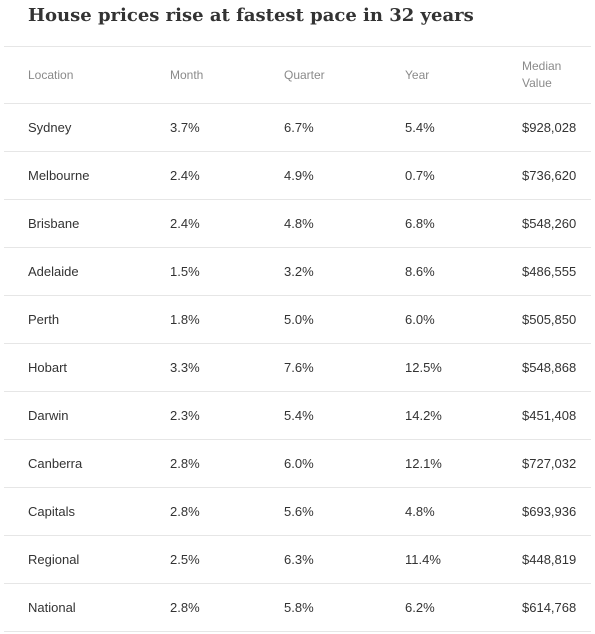  Describe the element at coordinates (423, 415) in the screenshot. I see `cell-year: 14.2%` at that location.